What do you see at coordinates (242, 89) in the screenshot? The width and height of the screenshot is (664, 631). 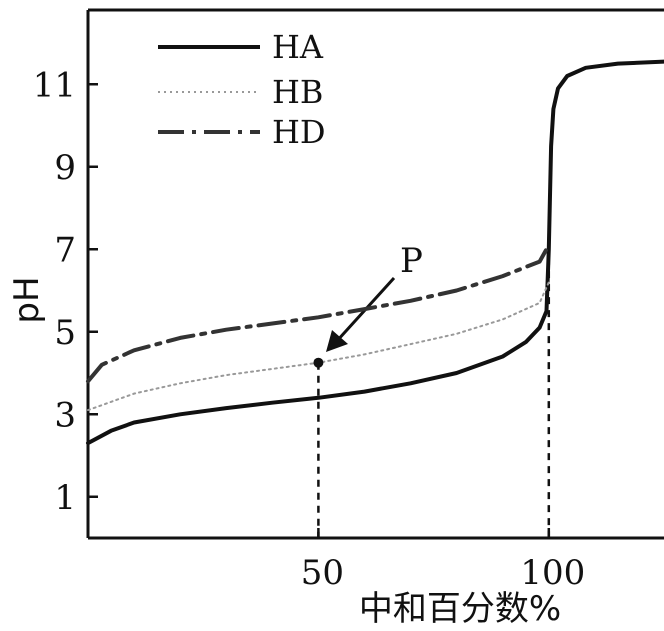 I see `legend: HA HB HD` at bounding box center [242, 89].